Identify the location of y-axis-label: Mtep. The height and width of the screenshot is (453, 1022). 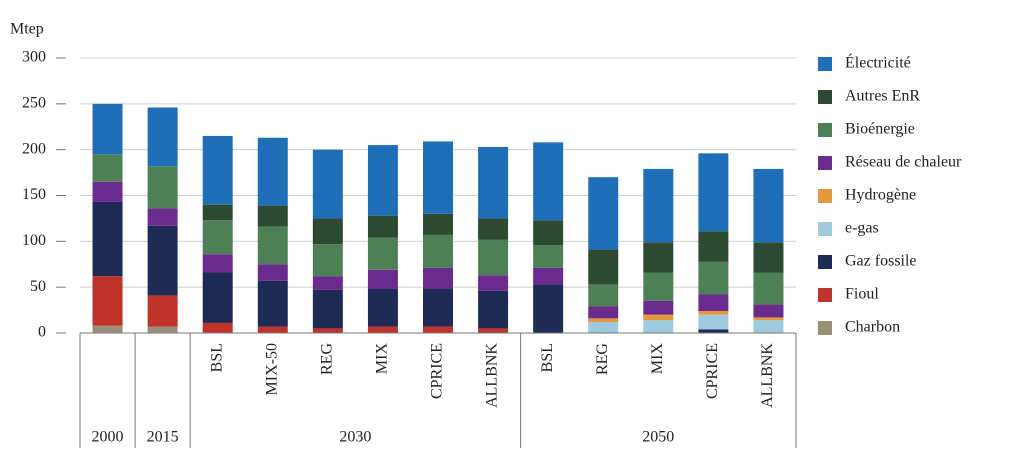
(27, 29).